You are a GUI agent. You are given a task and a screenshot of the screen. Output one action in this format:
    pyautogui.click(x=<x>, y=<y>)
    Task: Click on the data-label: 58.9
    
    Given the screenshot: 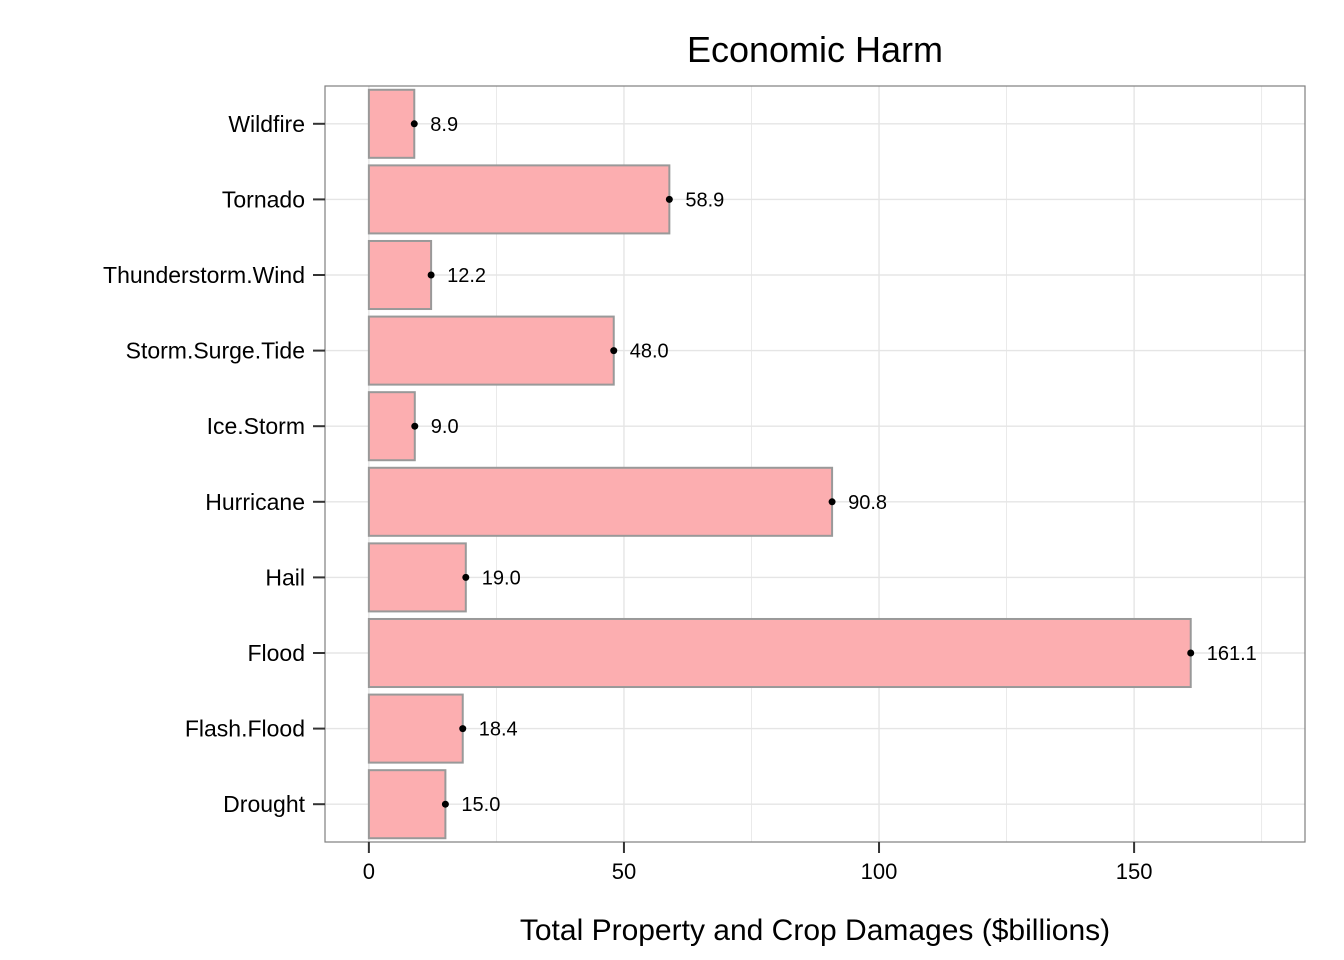 What is the action you would take?
    pyautogui.click(x=704, y=200)
    